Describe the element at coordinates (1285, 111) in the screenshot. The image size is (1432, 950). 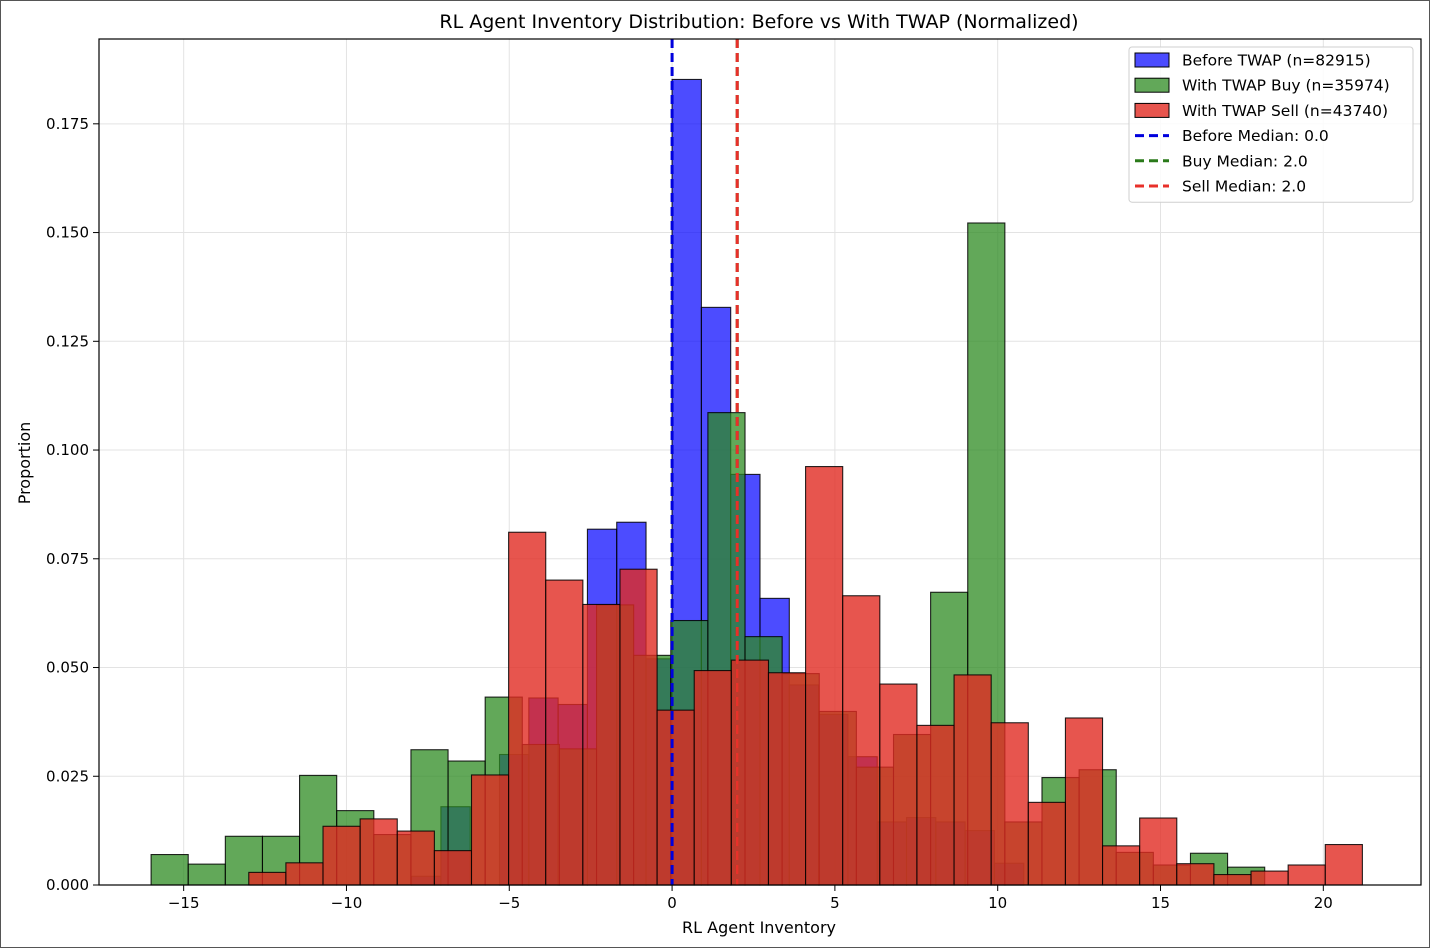
I see `legend-entry-label: With TWAP Sell (n=43740)` at that location.